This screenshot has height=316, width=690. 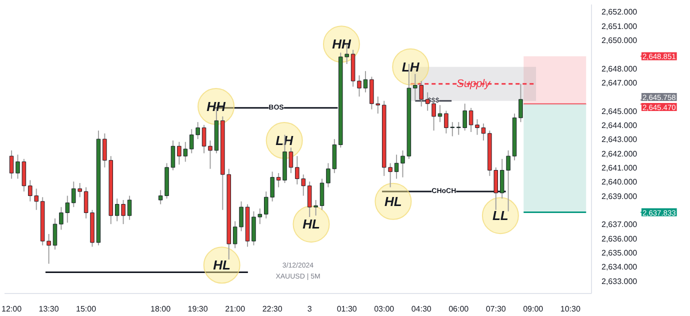 What do you see at coordinates (235, 309) in the screenshot?
I see `x-tick-label: 21:00` at bounding box center [235, 309].